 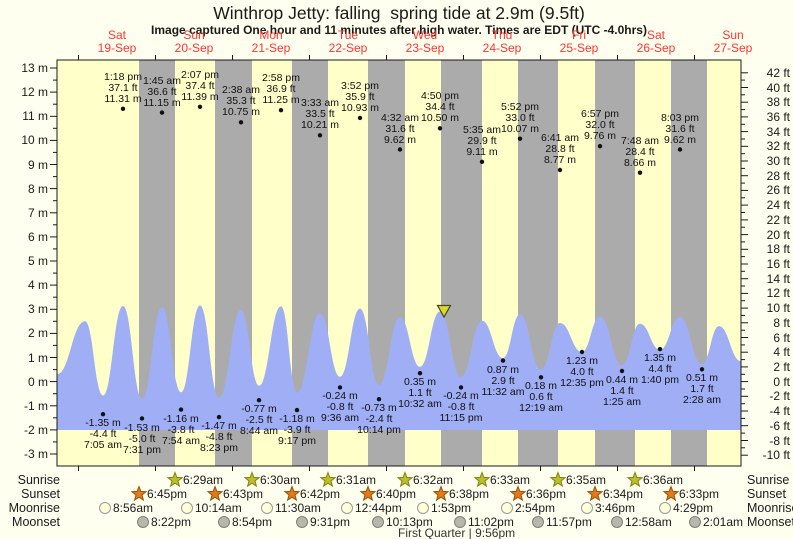 I want to click on moon-phase-label: First Quarter | 9:56pm, so click(x=457, y=532).